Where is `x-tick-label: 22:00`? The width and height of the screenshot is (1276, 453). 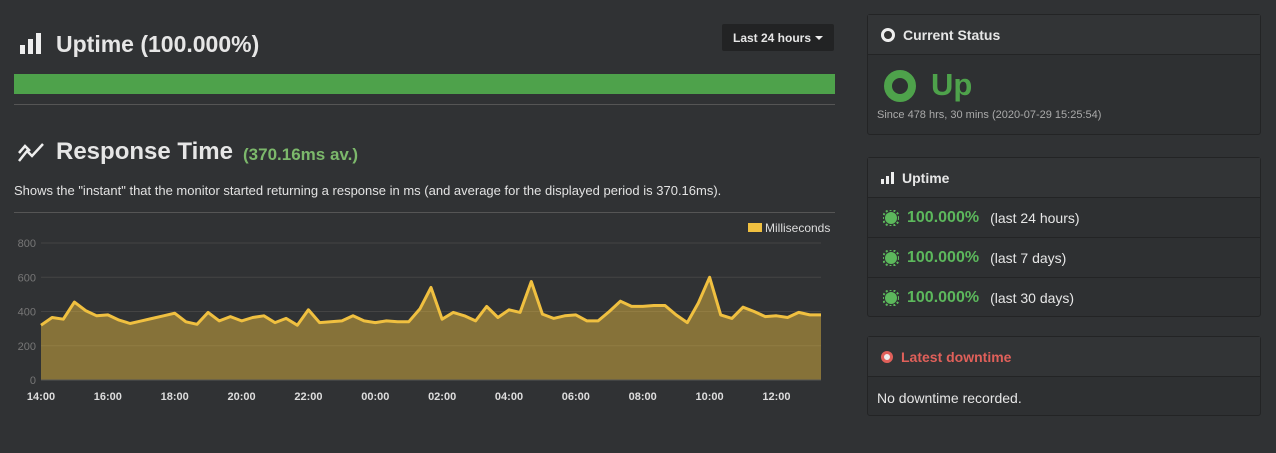 x-tick-label: 22:00 is located at coordinates (308, 397).